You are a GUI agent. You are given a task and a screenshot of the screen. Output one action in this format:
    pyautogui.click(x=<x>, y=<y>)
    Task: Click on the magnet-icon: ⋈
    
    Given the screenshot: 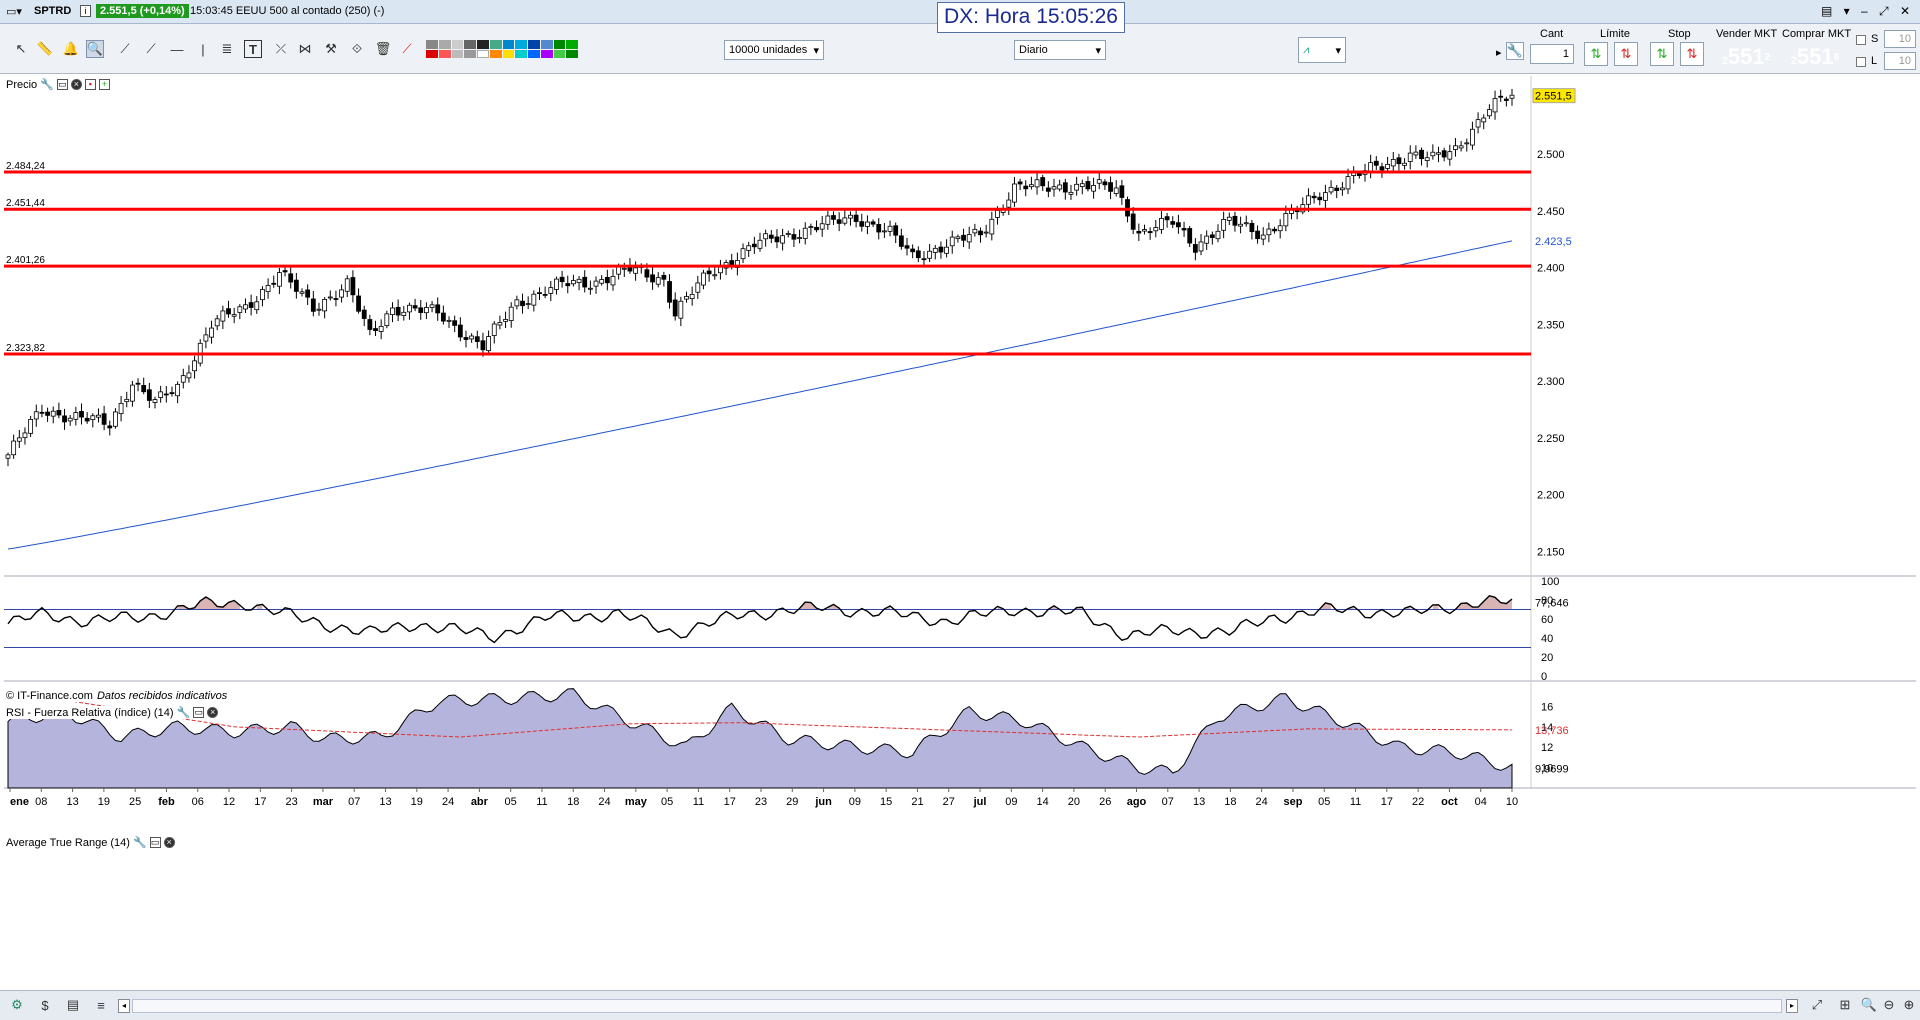 What is the action you would take?
    pyautogui.click(x=305, y=48)
    